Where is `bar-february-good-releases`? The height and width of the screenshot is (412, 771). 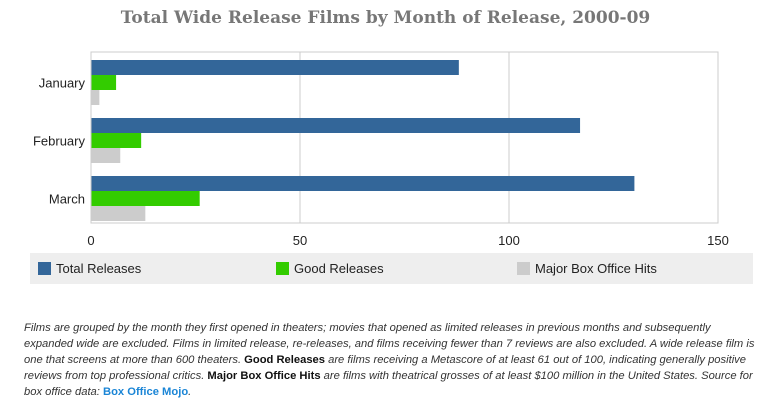
bar-february-good-releases is located at coordinates (116, 140).